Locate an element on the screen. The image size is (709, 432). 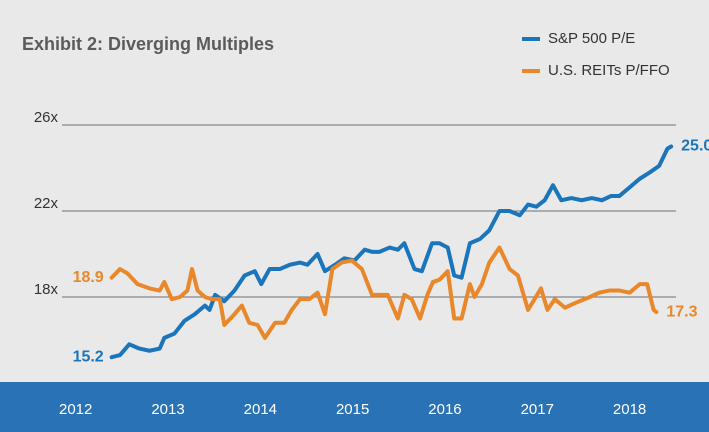
y-tick-label: 18x is located at coordinates (46, 289).